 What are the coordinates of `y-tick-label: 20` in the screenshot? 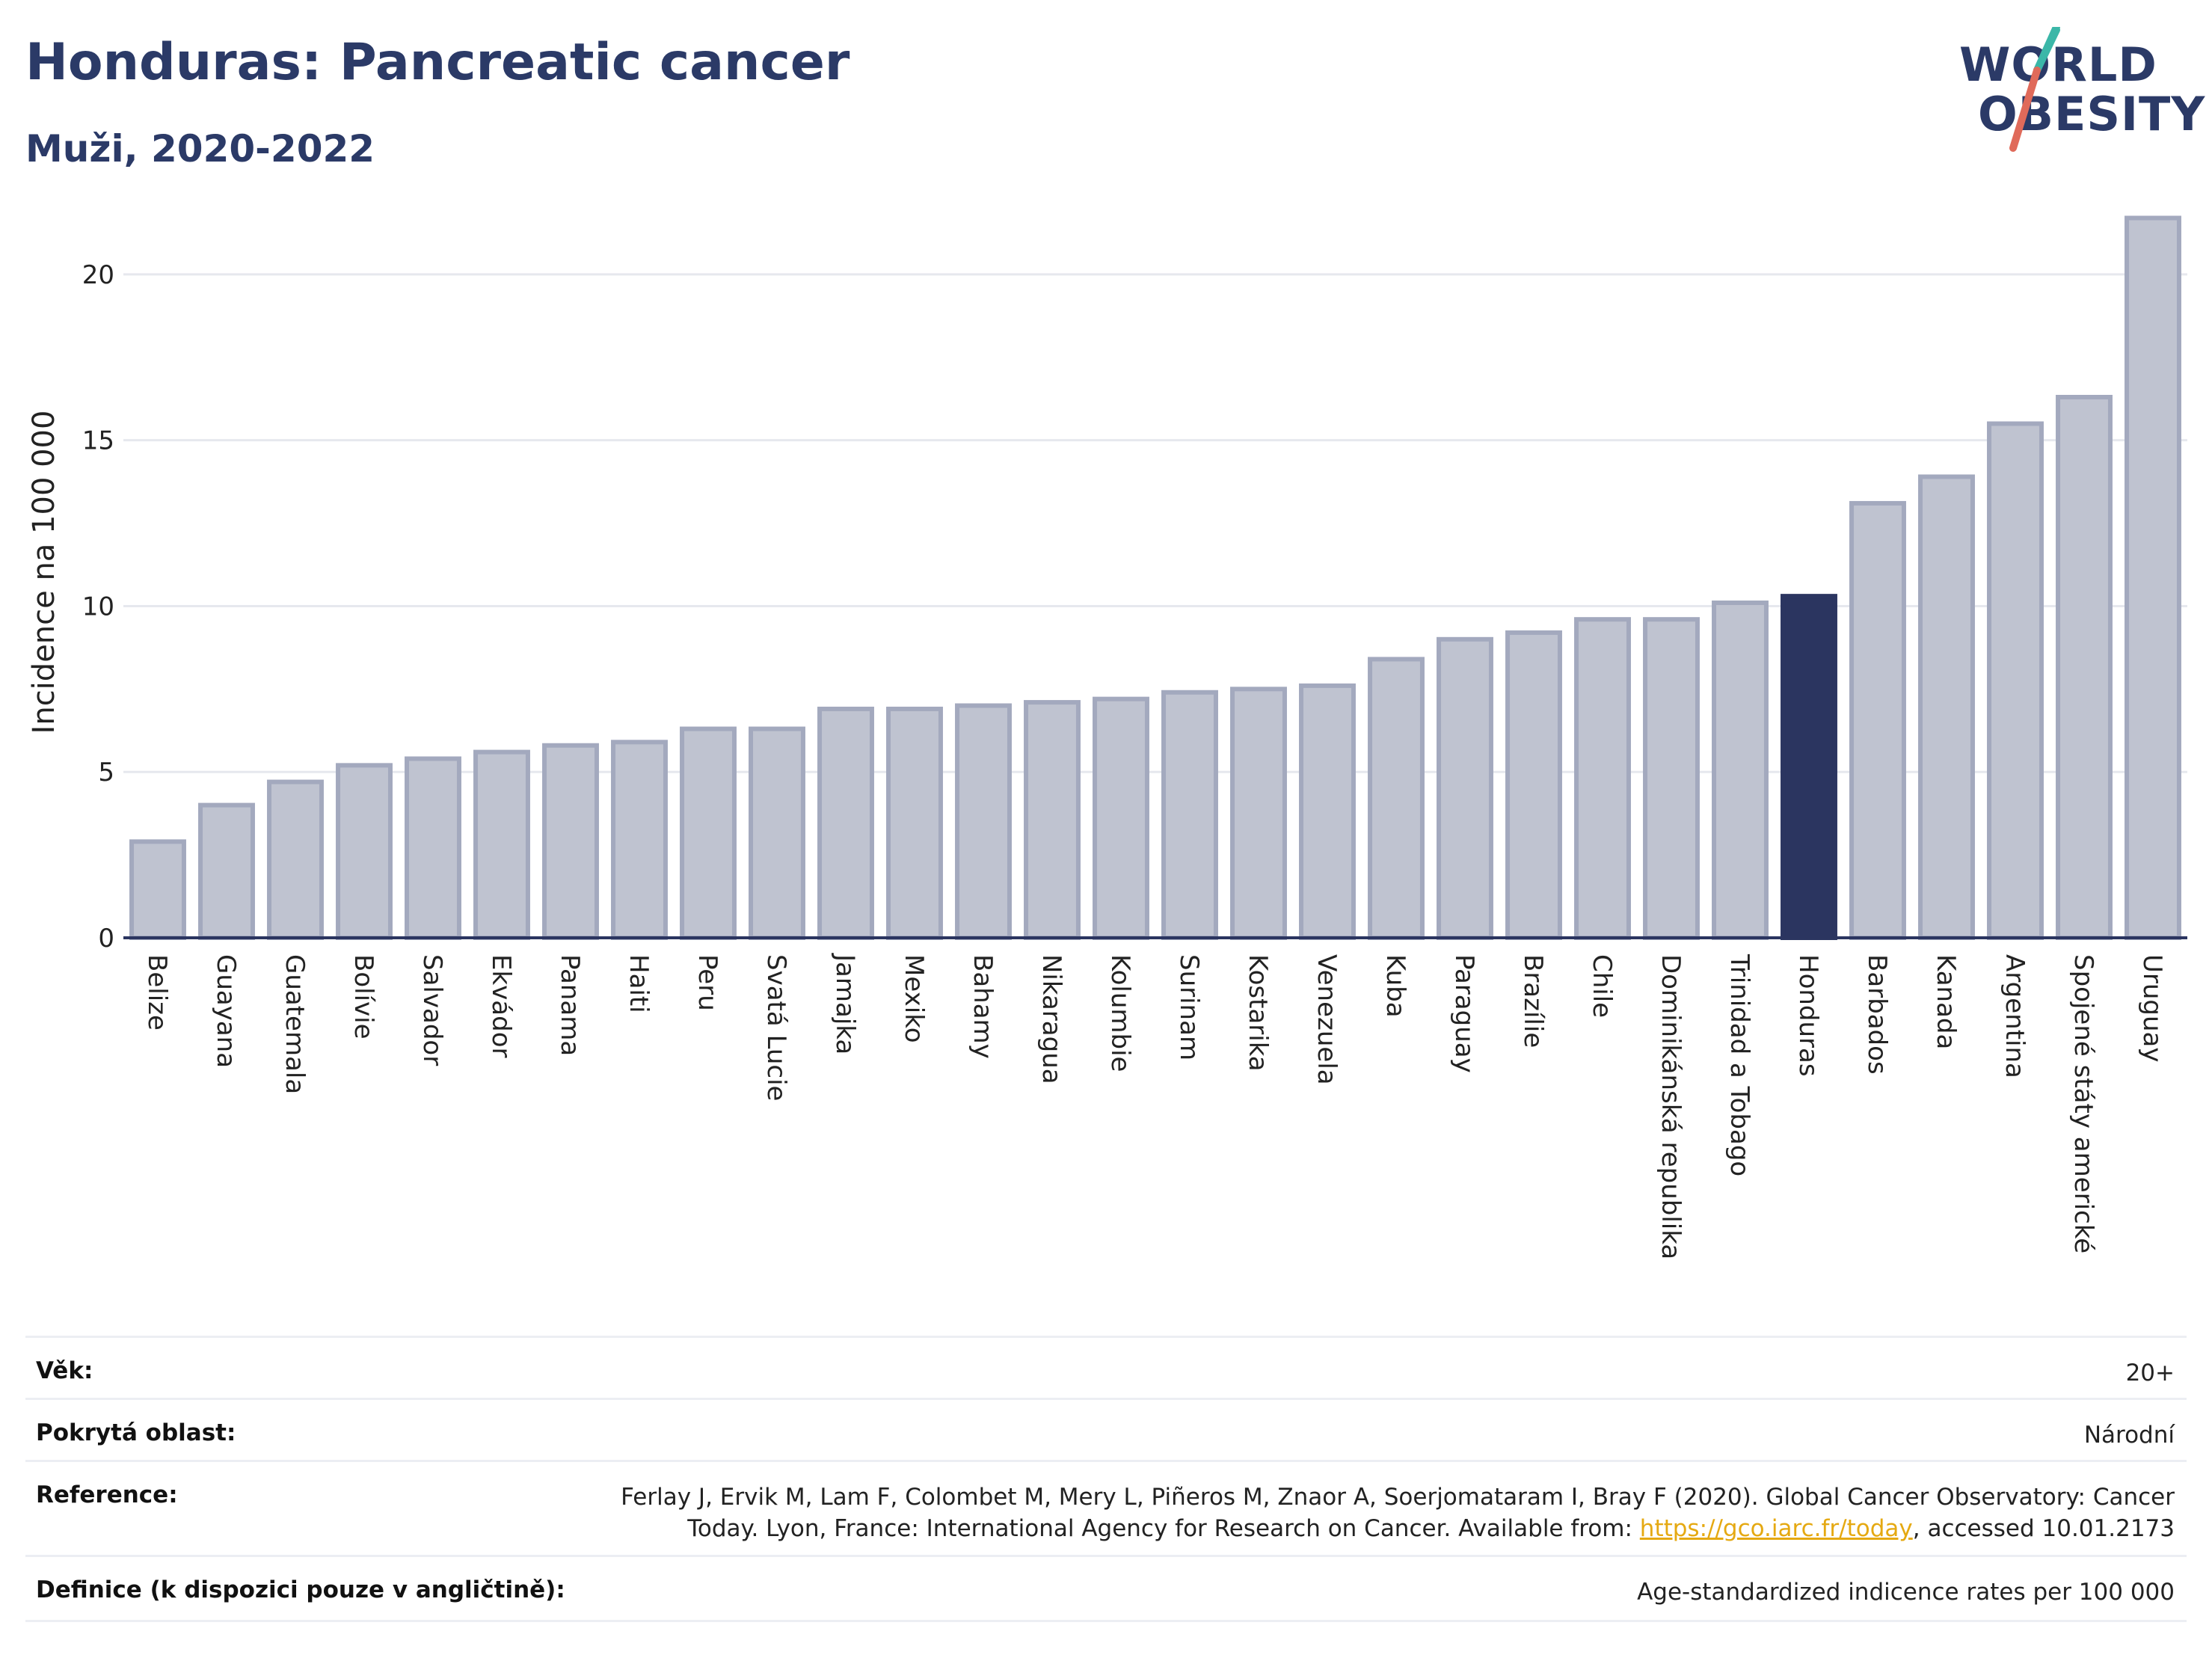 It's located at (98, 275).